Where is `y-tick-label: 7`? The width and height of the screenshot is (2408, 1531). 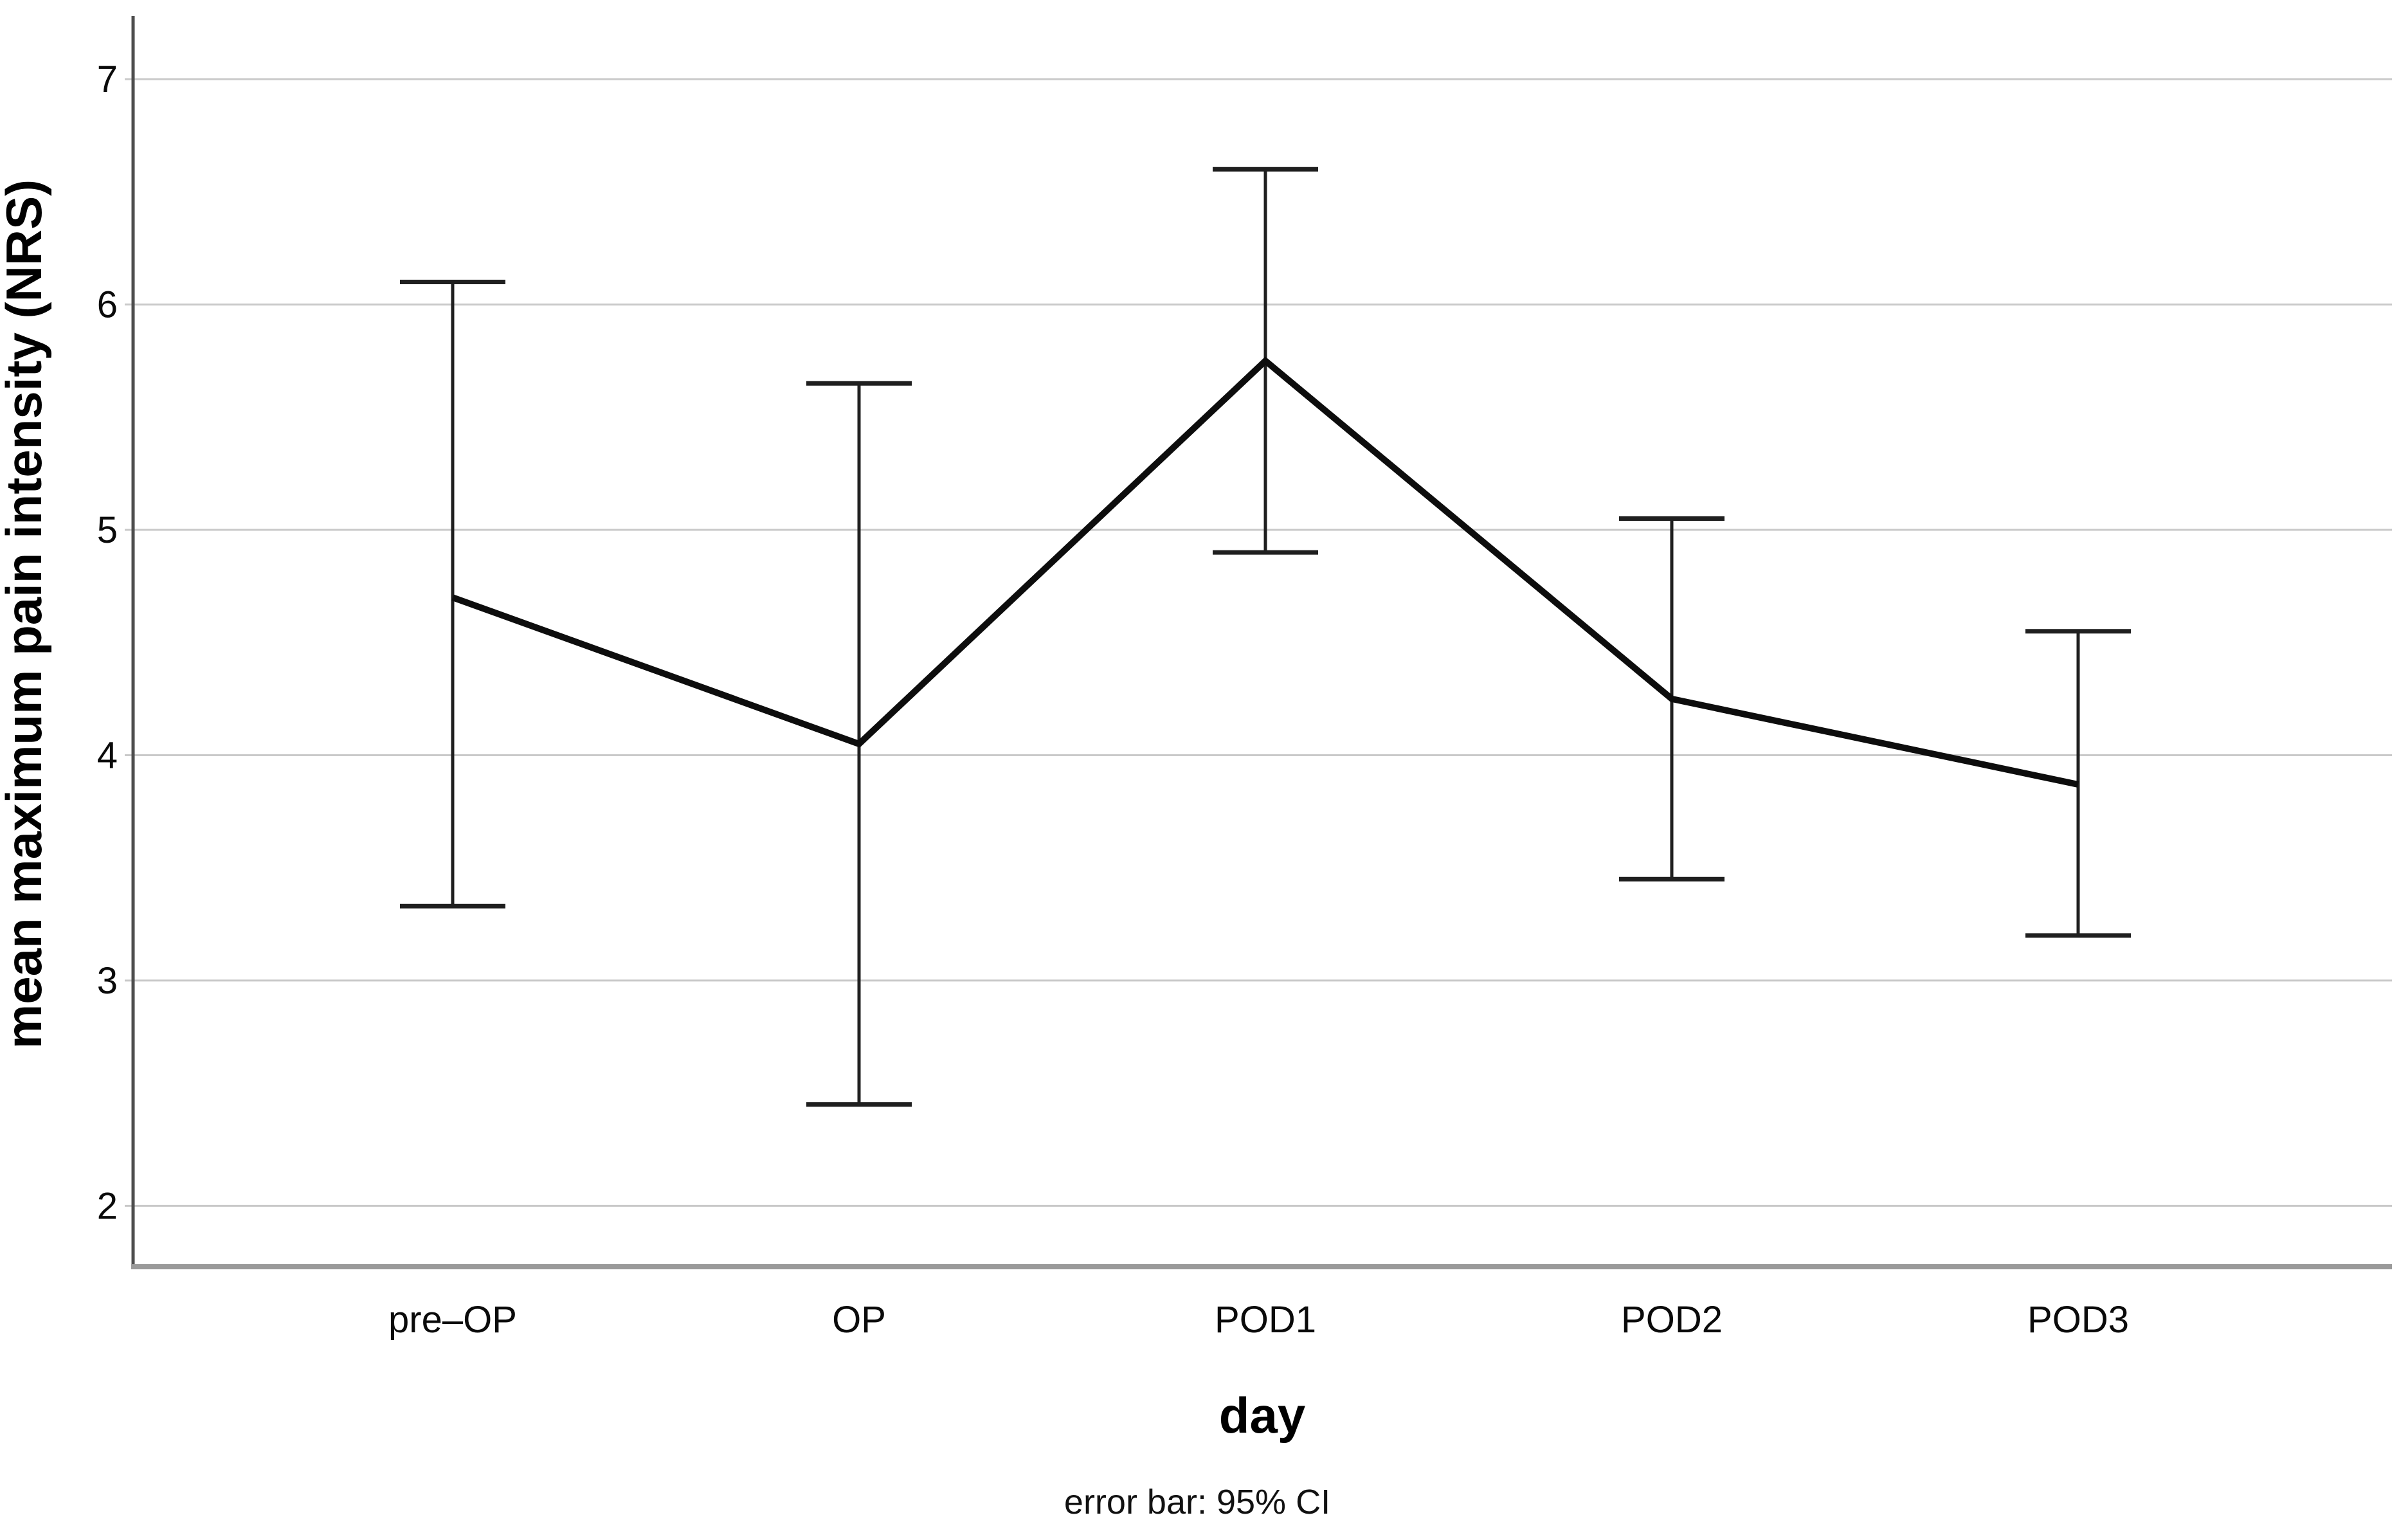 y-tick-label: 7 is located at coordinates (108, 79).